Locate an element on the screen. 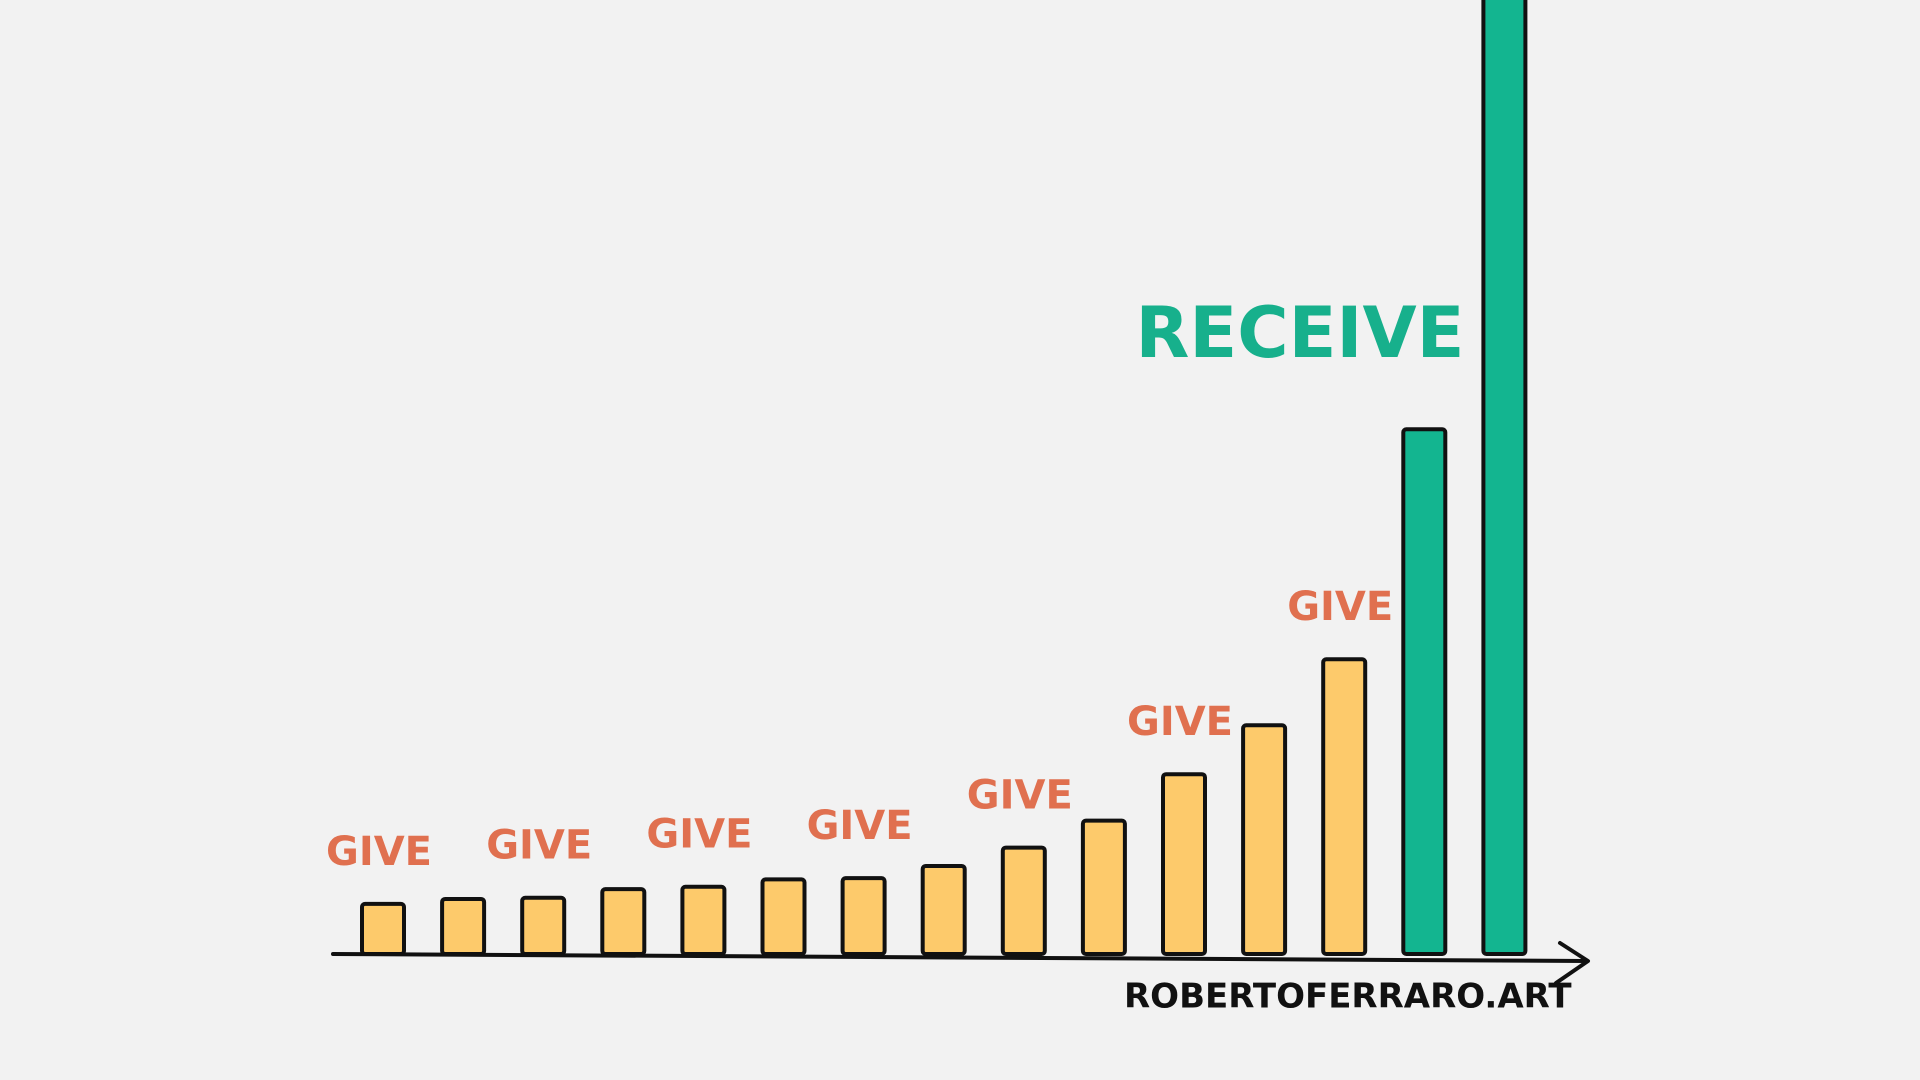  x-axis is located at coordinates (960, 963).